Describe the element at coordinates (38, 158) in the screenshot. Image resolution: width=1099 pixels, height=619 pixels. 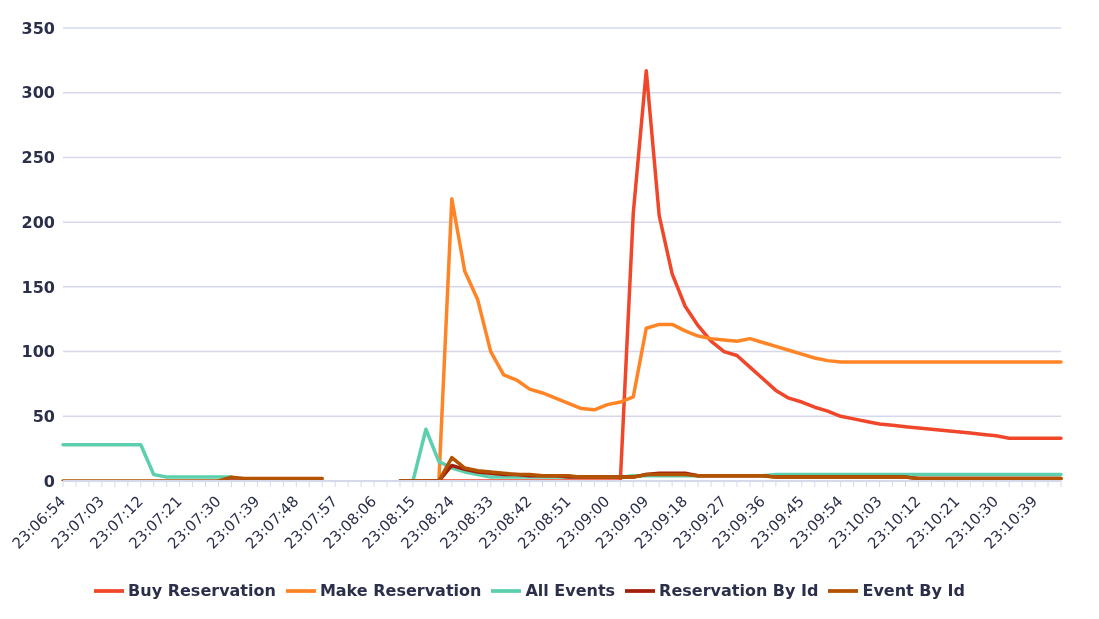
I see `y-tick-label: 250` at that location.